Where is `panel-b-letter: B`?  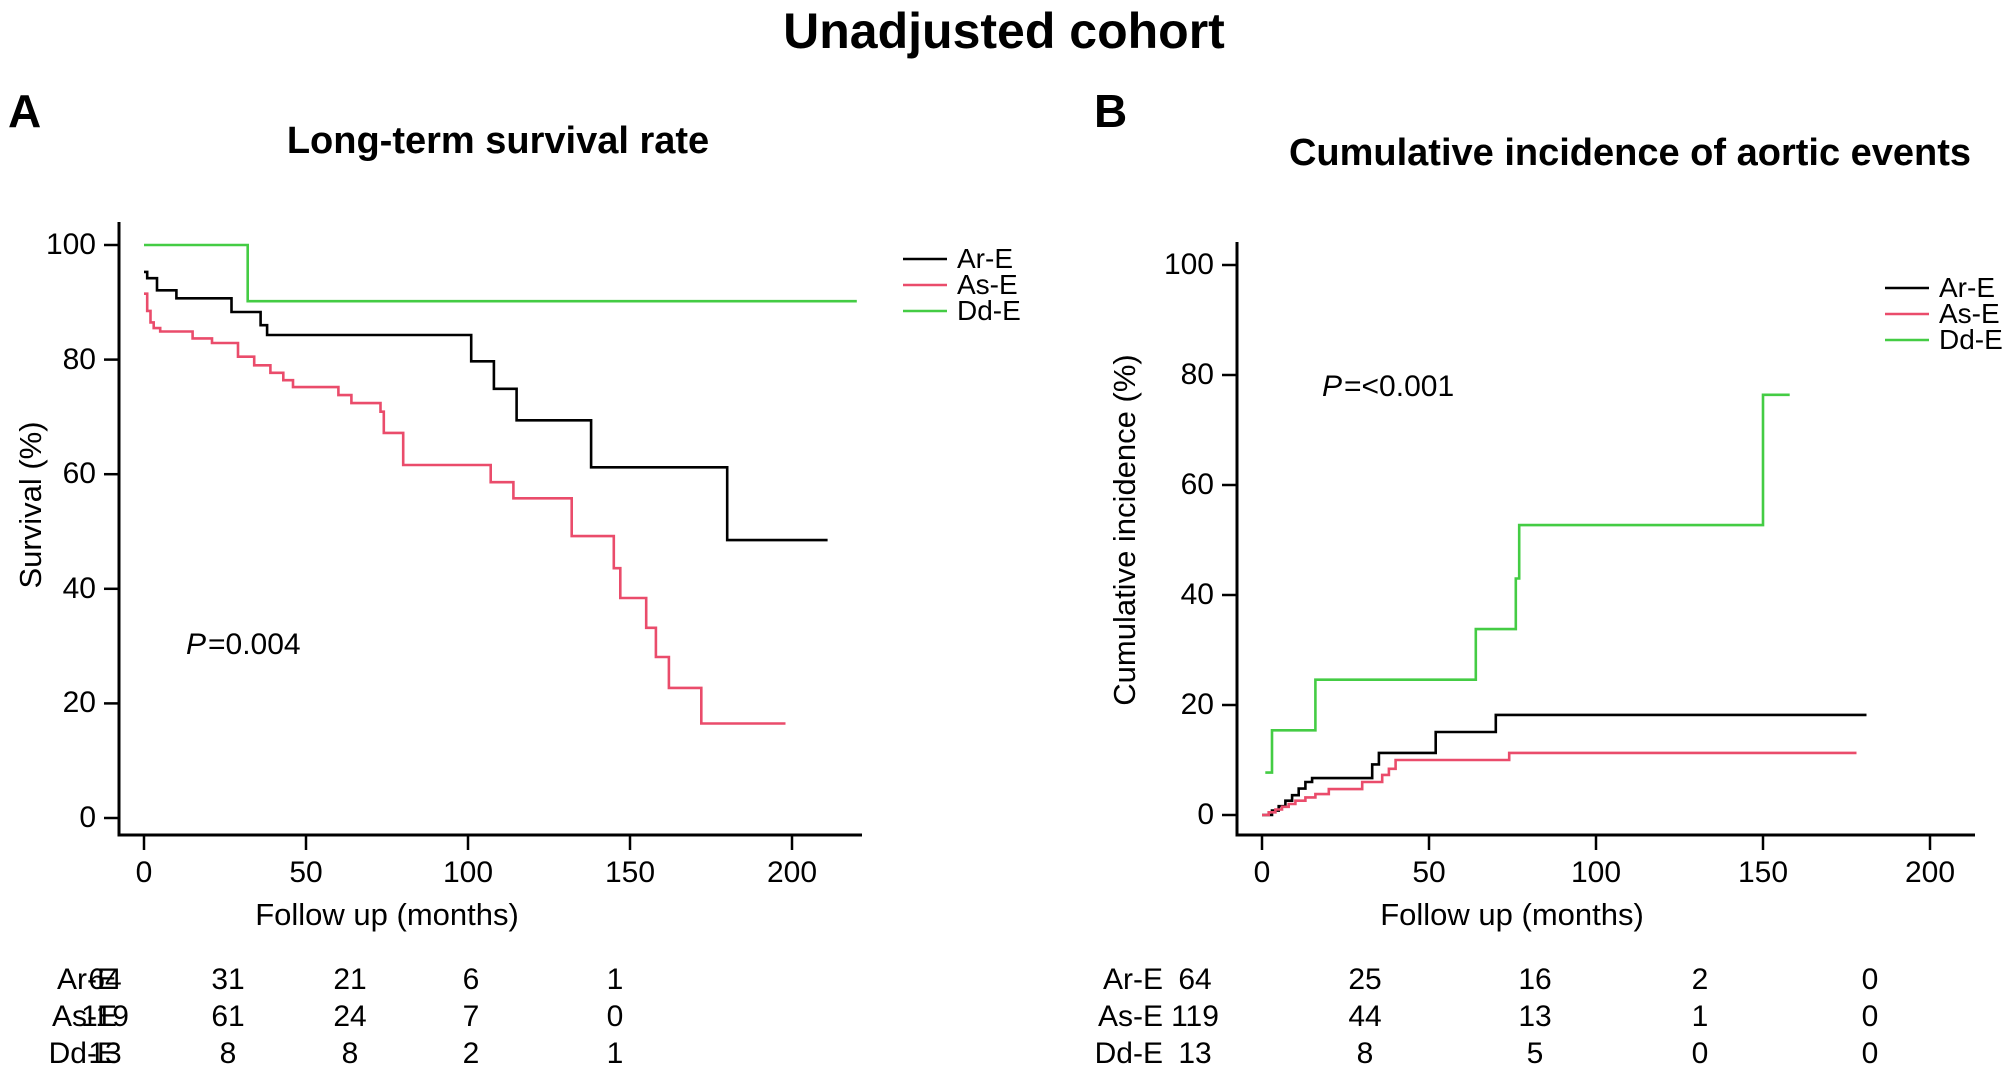 panel-b-letter: B is located at coordinates (1111, 111).